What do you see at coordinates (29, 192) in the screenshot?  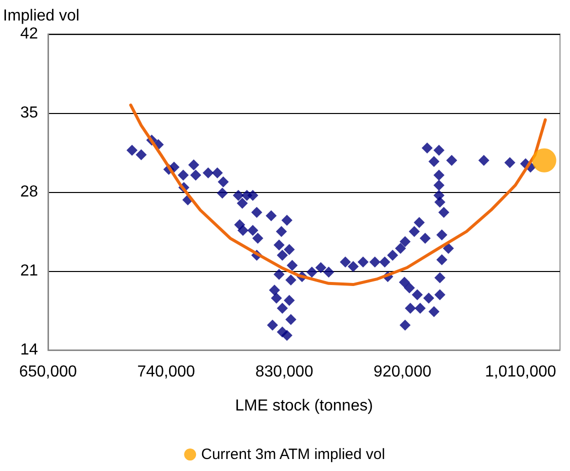 I see `y-tick-label: 28` at bounding box center [29, 192].